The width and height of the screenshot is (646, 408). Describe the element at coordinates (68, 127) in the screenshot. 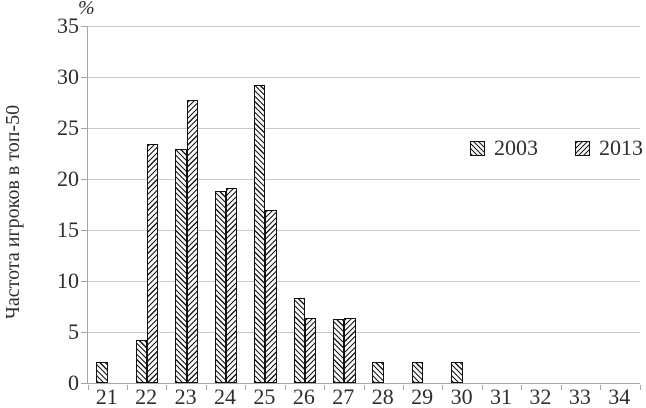

I see `y-tick-label-25: 25` at that location.